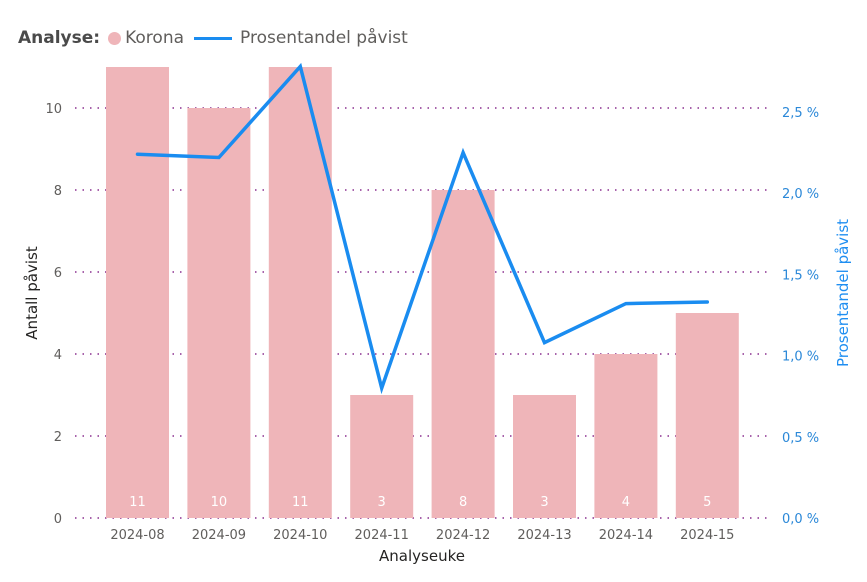 Image resolution: width=867 pixels, height=582 pixels. Describe the element at coordinates (707, 535) in the screenshot. I see `x-tick: 2024-15` at that location.